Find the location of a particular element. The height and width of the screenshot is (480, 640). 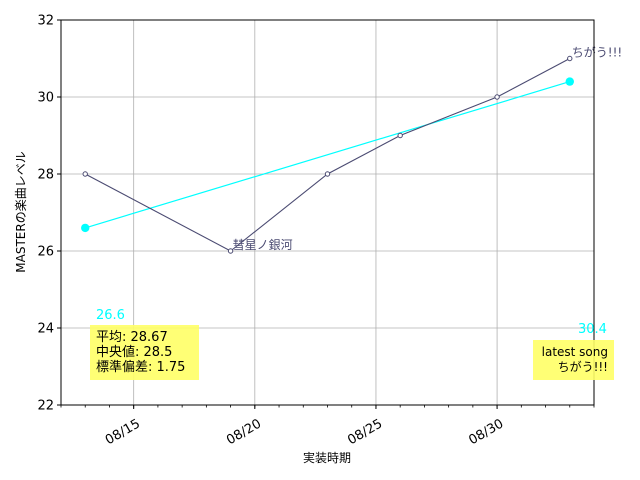

latest-song-title: latest song is located at coordinates (575, 352).